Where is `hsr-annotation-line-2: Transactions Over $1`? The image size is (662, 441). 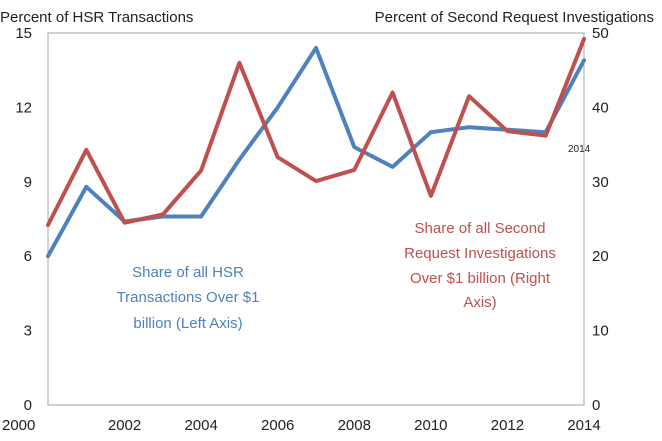
hsr-annotation-line-2: Transactions Over $1 is located at coordinates (188, 297).